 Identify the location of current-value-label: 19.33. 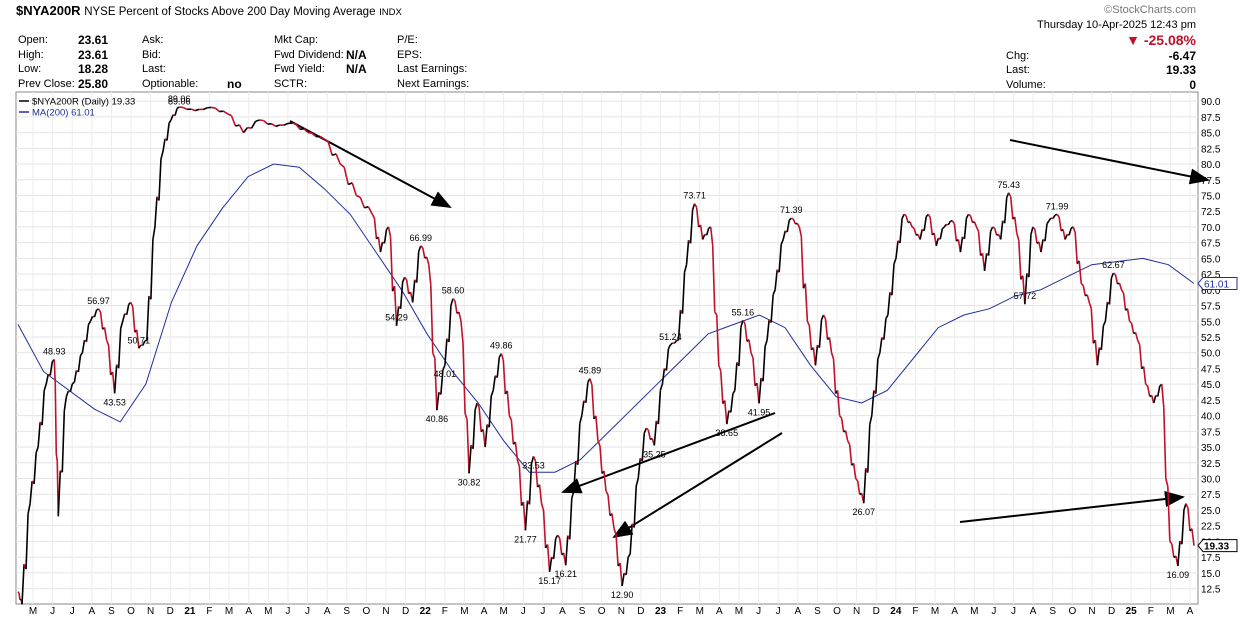
(1216, 547).